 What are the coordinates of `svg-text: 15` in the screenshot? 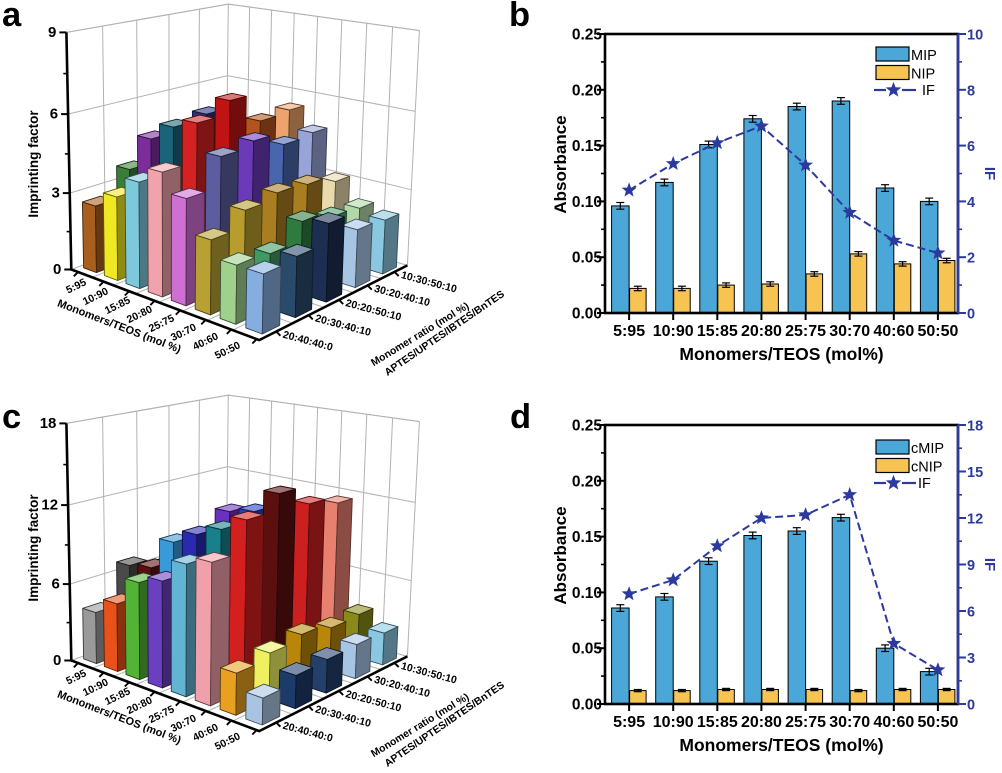 It's located at (975, 473).